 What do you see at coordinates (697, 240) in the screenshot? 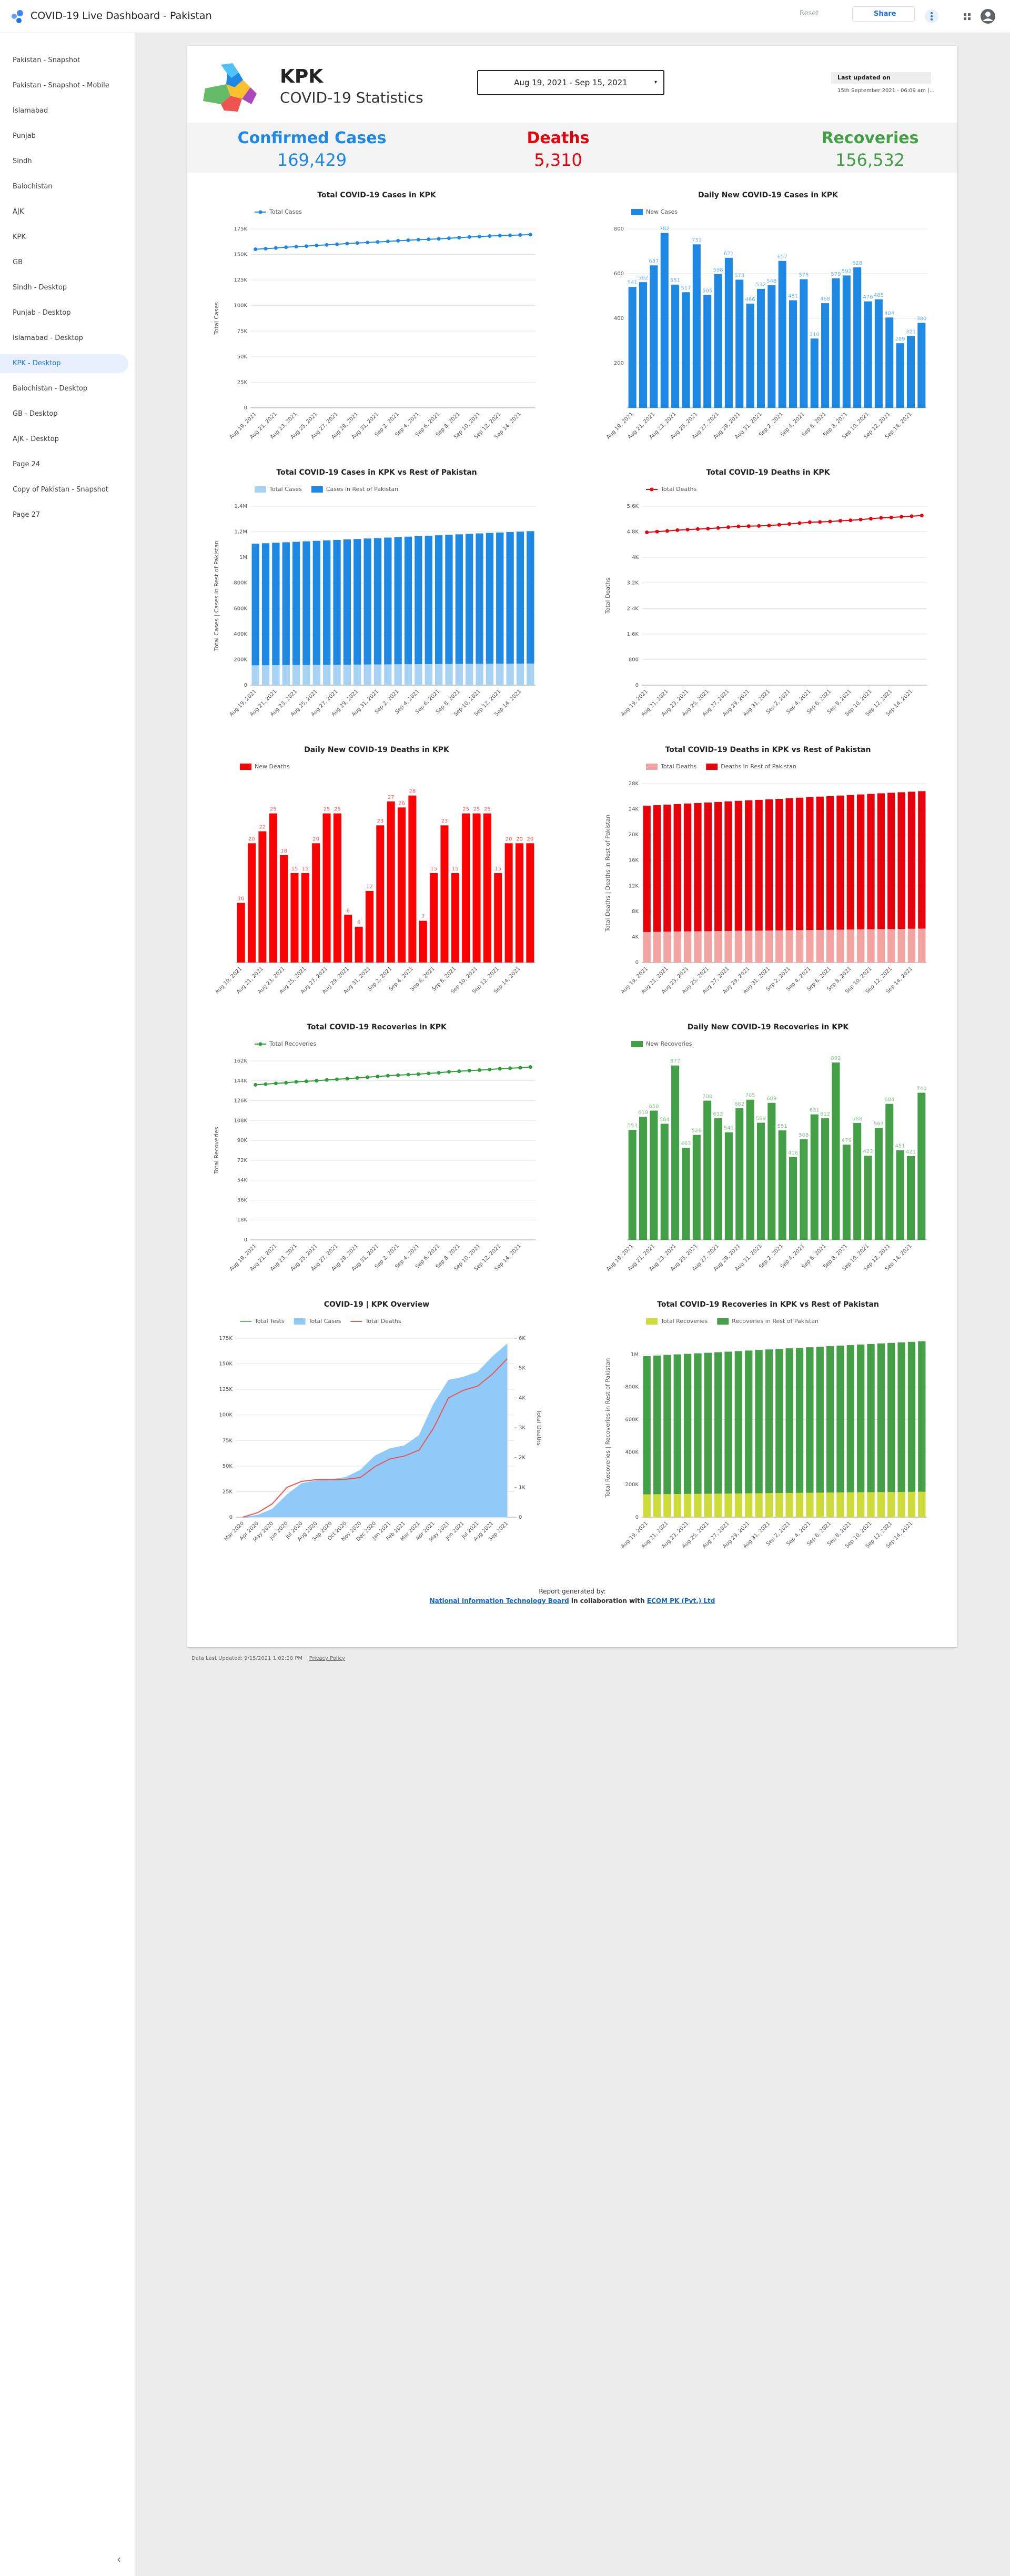
I see `data-label: 731` at bounding box center [697, 240].